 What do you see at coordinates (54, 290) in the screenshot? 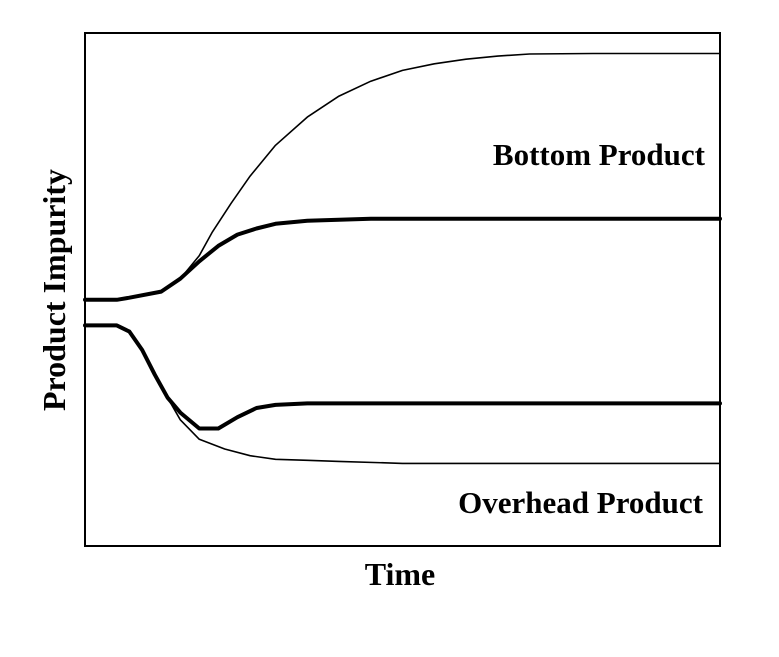
I see `y-axis-label: Product Impurity` at bounding box center [54, 290].